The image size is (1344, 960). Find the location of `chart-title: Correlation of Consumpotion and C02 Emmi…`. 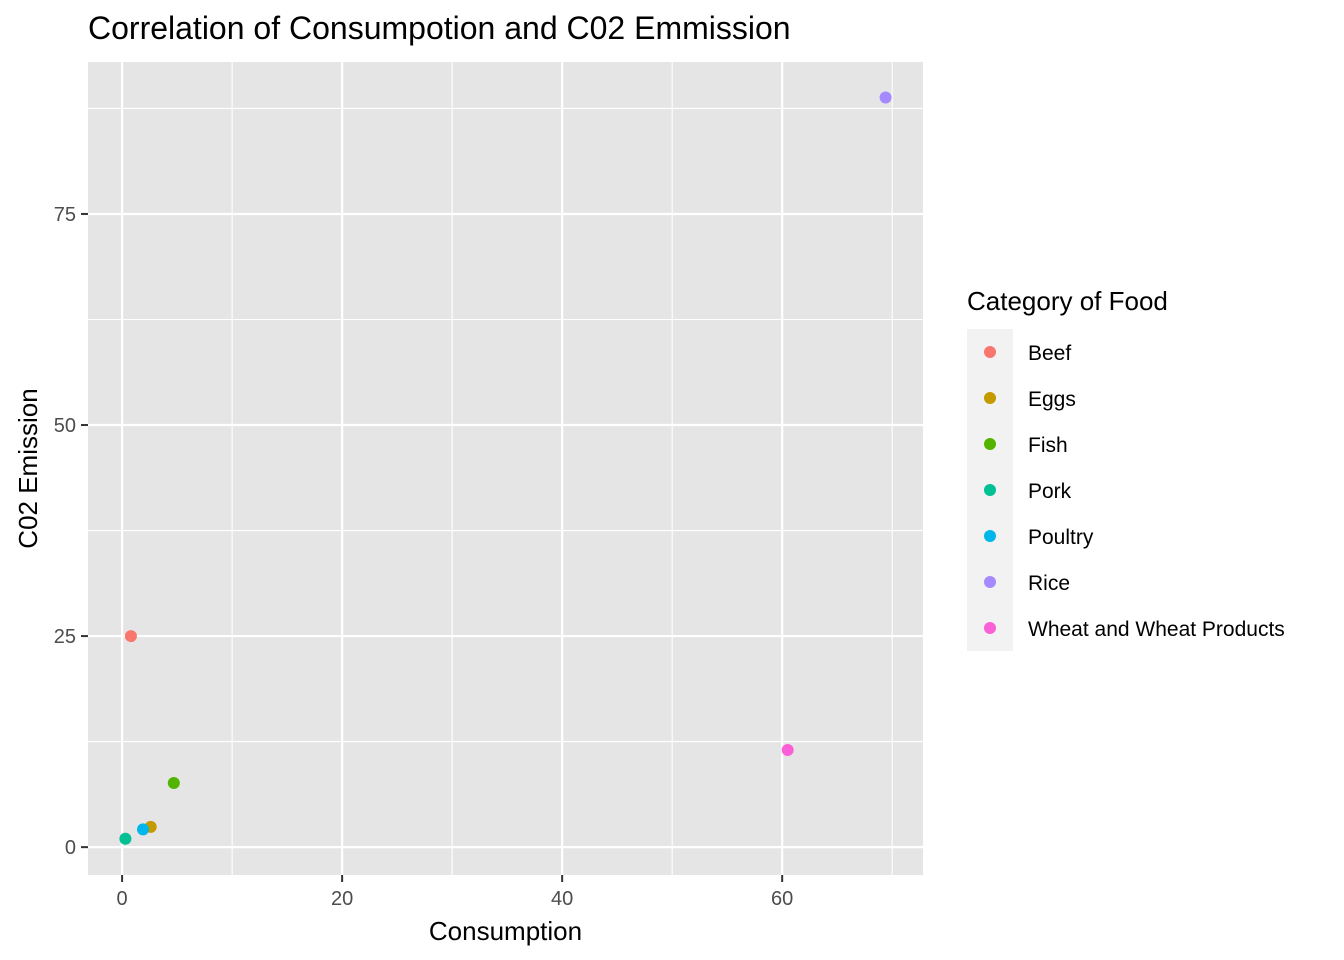

chart-title: Correlation of Consumpotion and C02 Emmi… is located at coordinates (439, 28).